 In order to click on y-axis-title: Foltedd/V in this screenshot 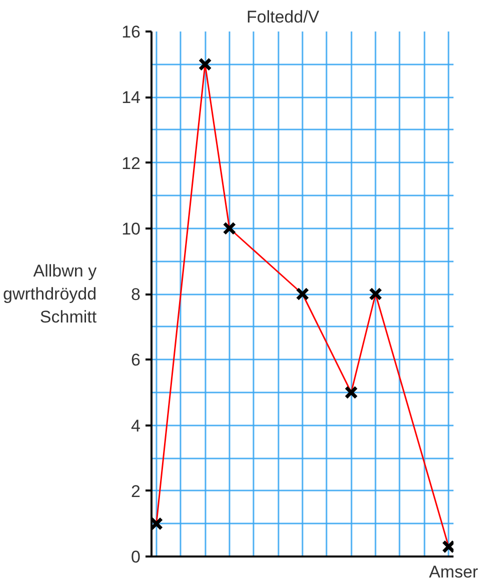, I will do `click(283, 17)`.